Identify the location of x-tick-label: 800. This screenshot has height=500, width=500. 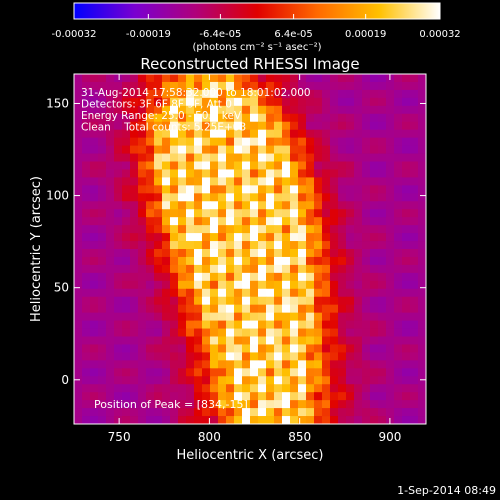
(209, 437).